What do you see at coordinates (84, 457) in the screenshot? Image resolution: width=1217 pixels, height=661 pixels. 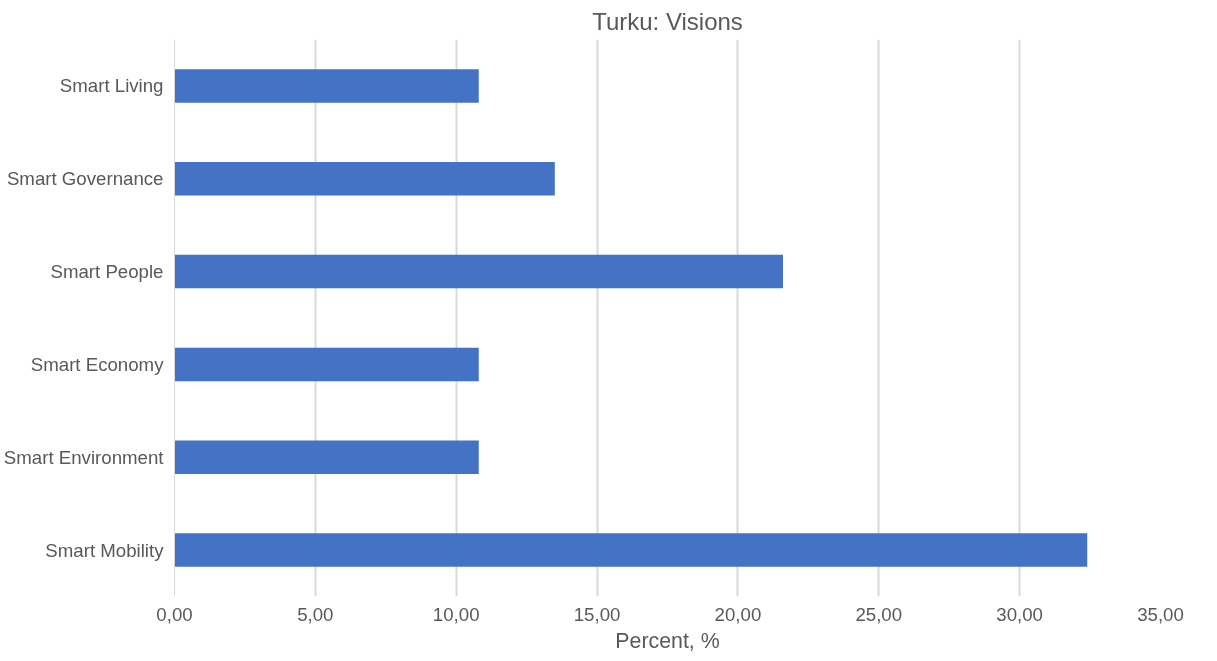 I see `y-tick-label: Smart Environment` at bounding box center [84, 457].